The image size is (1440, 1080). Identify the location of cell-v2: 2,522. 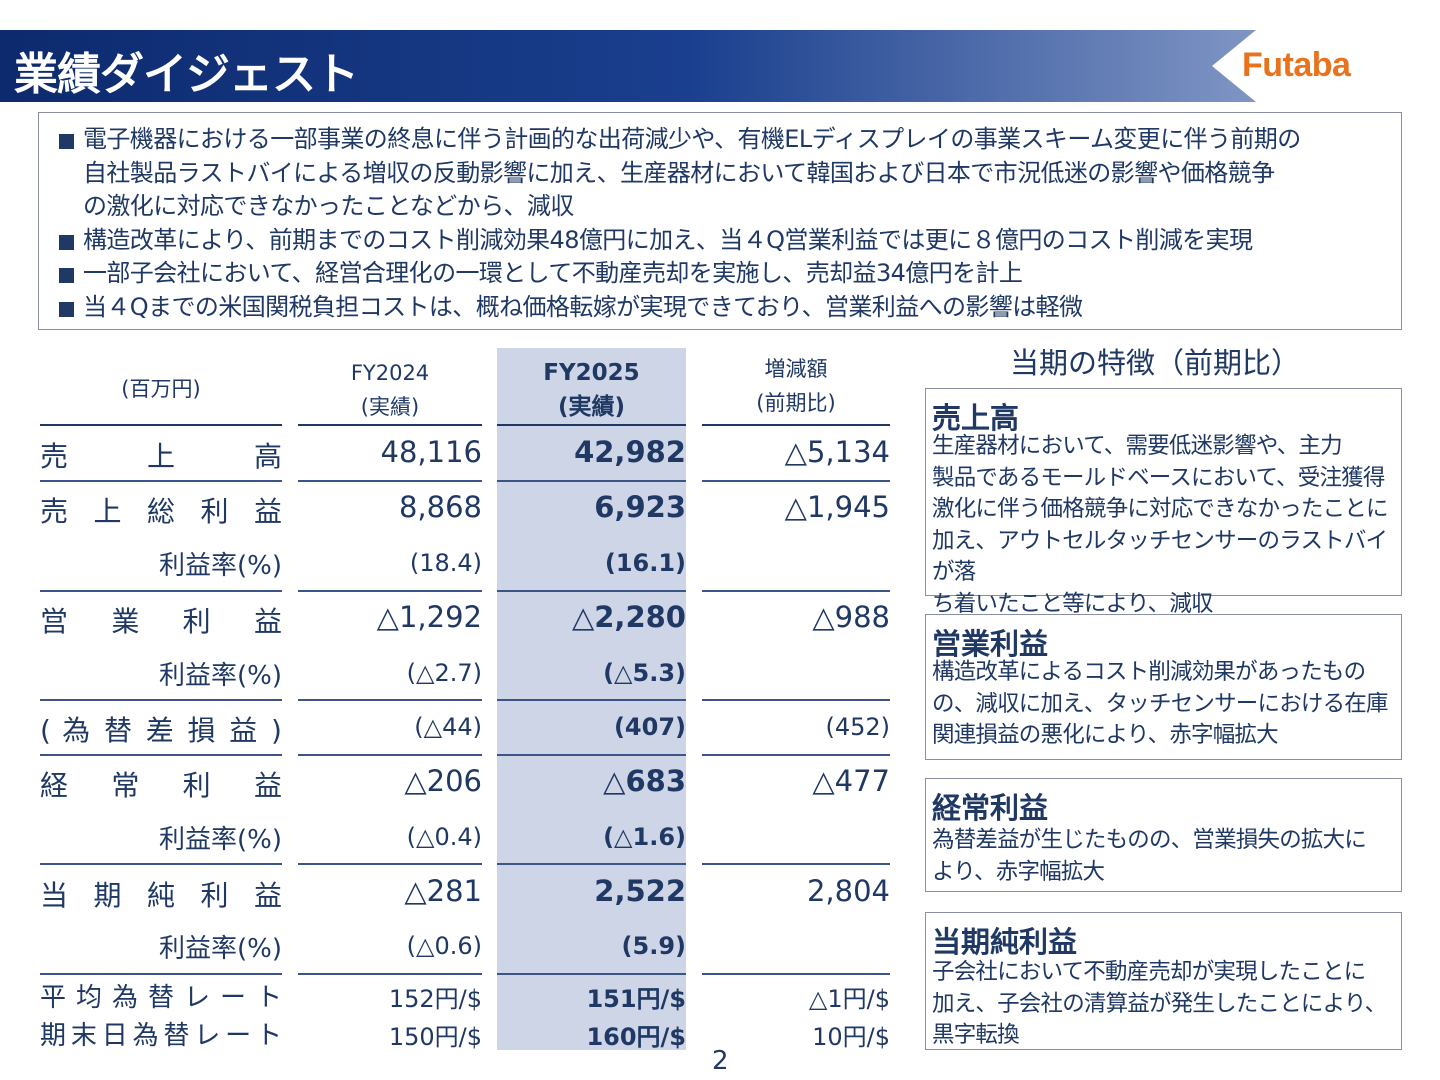
(640, 891).